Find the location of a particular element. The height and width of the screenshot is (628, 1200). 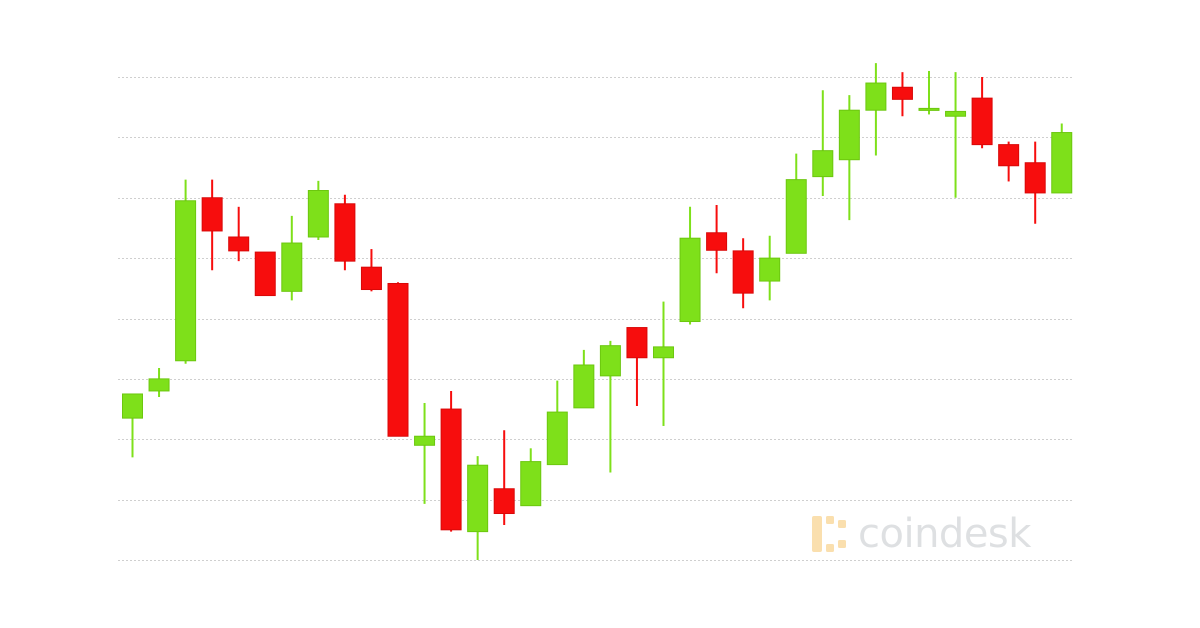

coindesk-logo-icon is located at coordinates (829, 534).